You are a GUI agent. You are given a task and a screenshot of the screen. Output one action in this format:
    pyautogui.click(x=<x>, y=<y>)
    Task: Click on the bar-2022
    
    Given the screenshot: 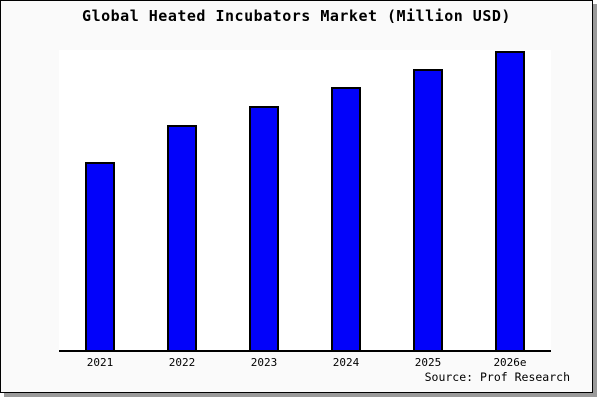 What is the action you would take?
    pyautogui.click(x=182, y=237)
    